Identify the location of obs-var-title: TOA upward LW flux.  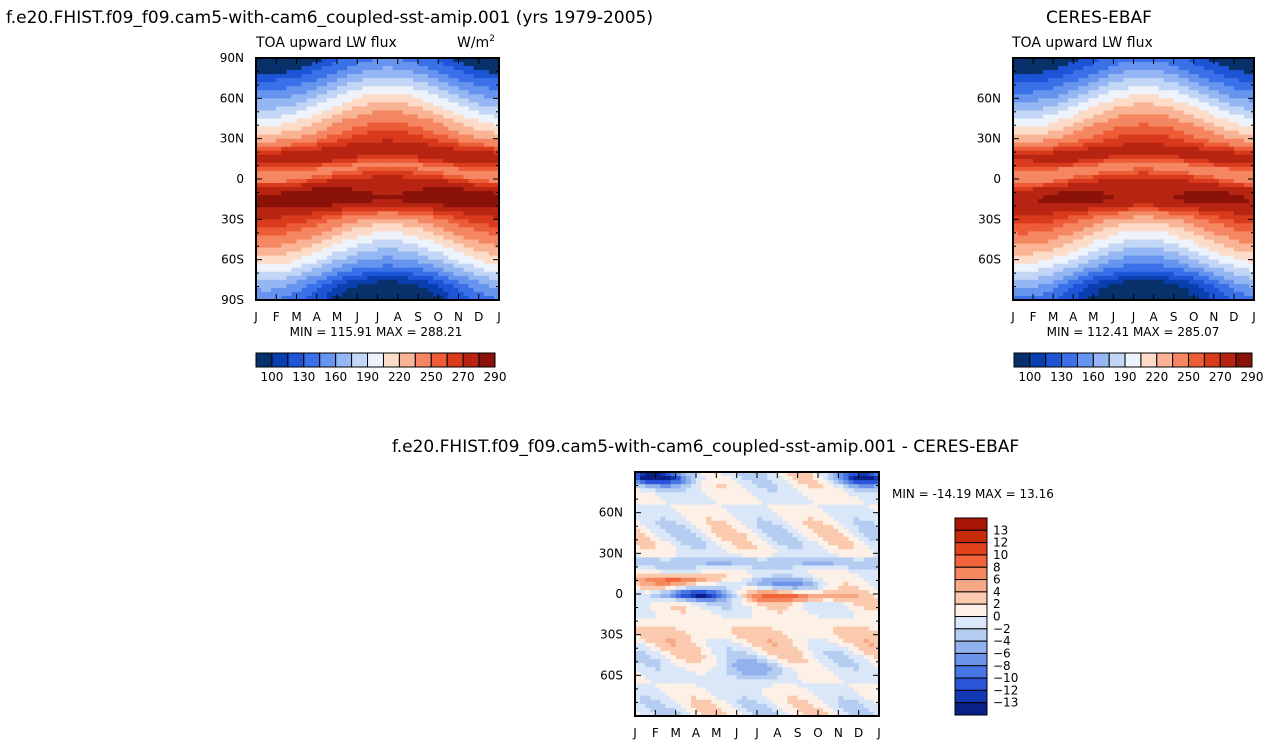
(1082, 43).